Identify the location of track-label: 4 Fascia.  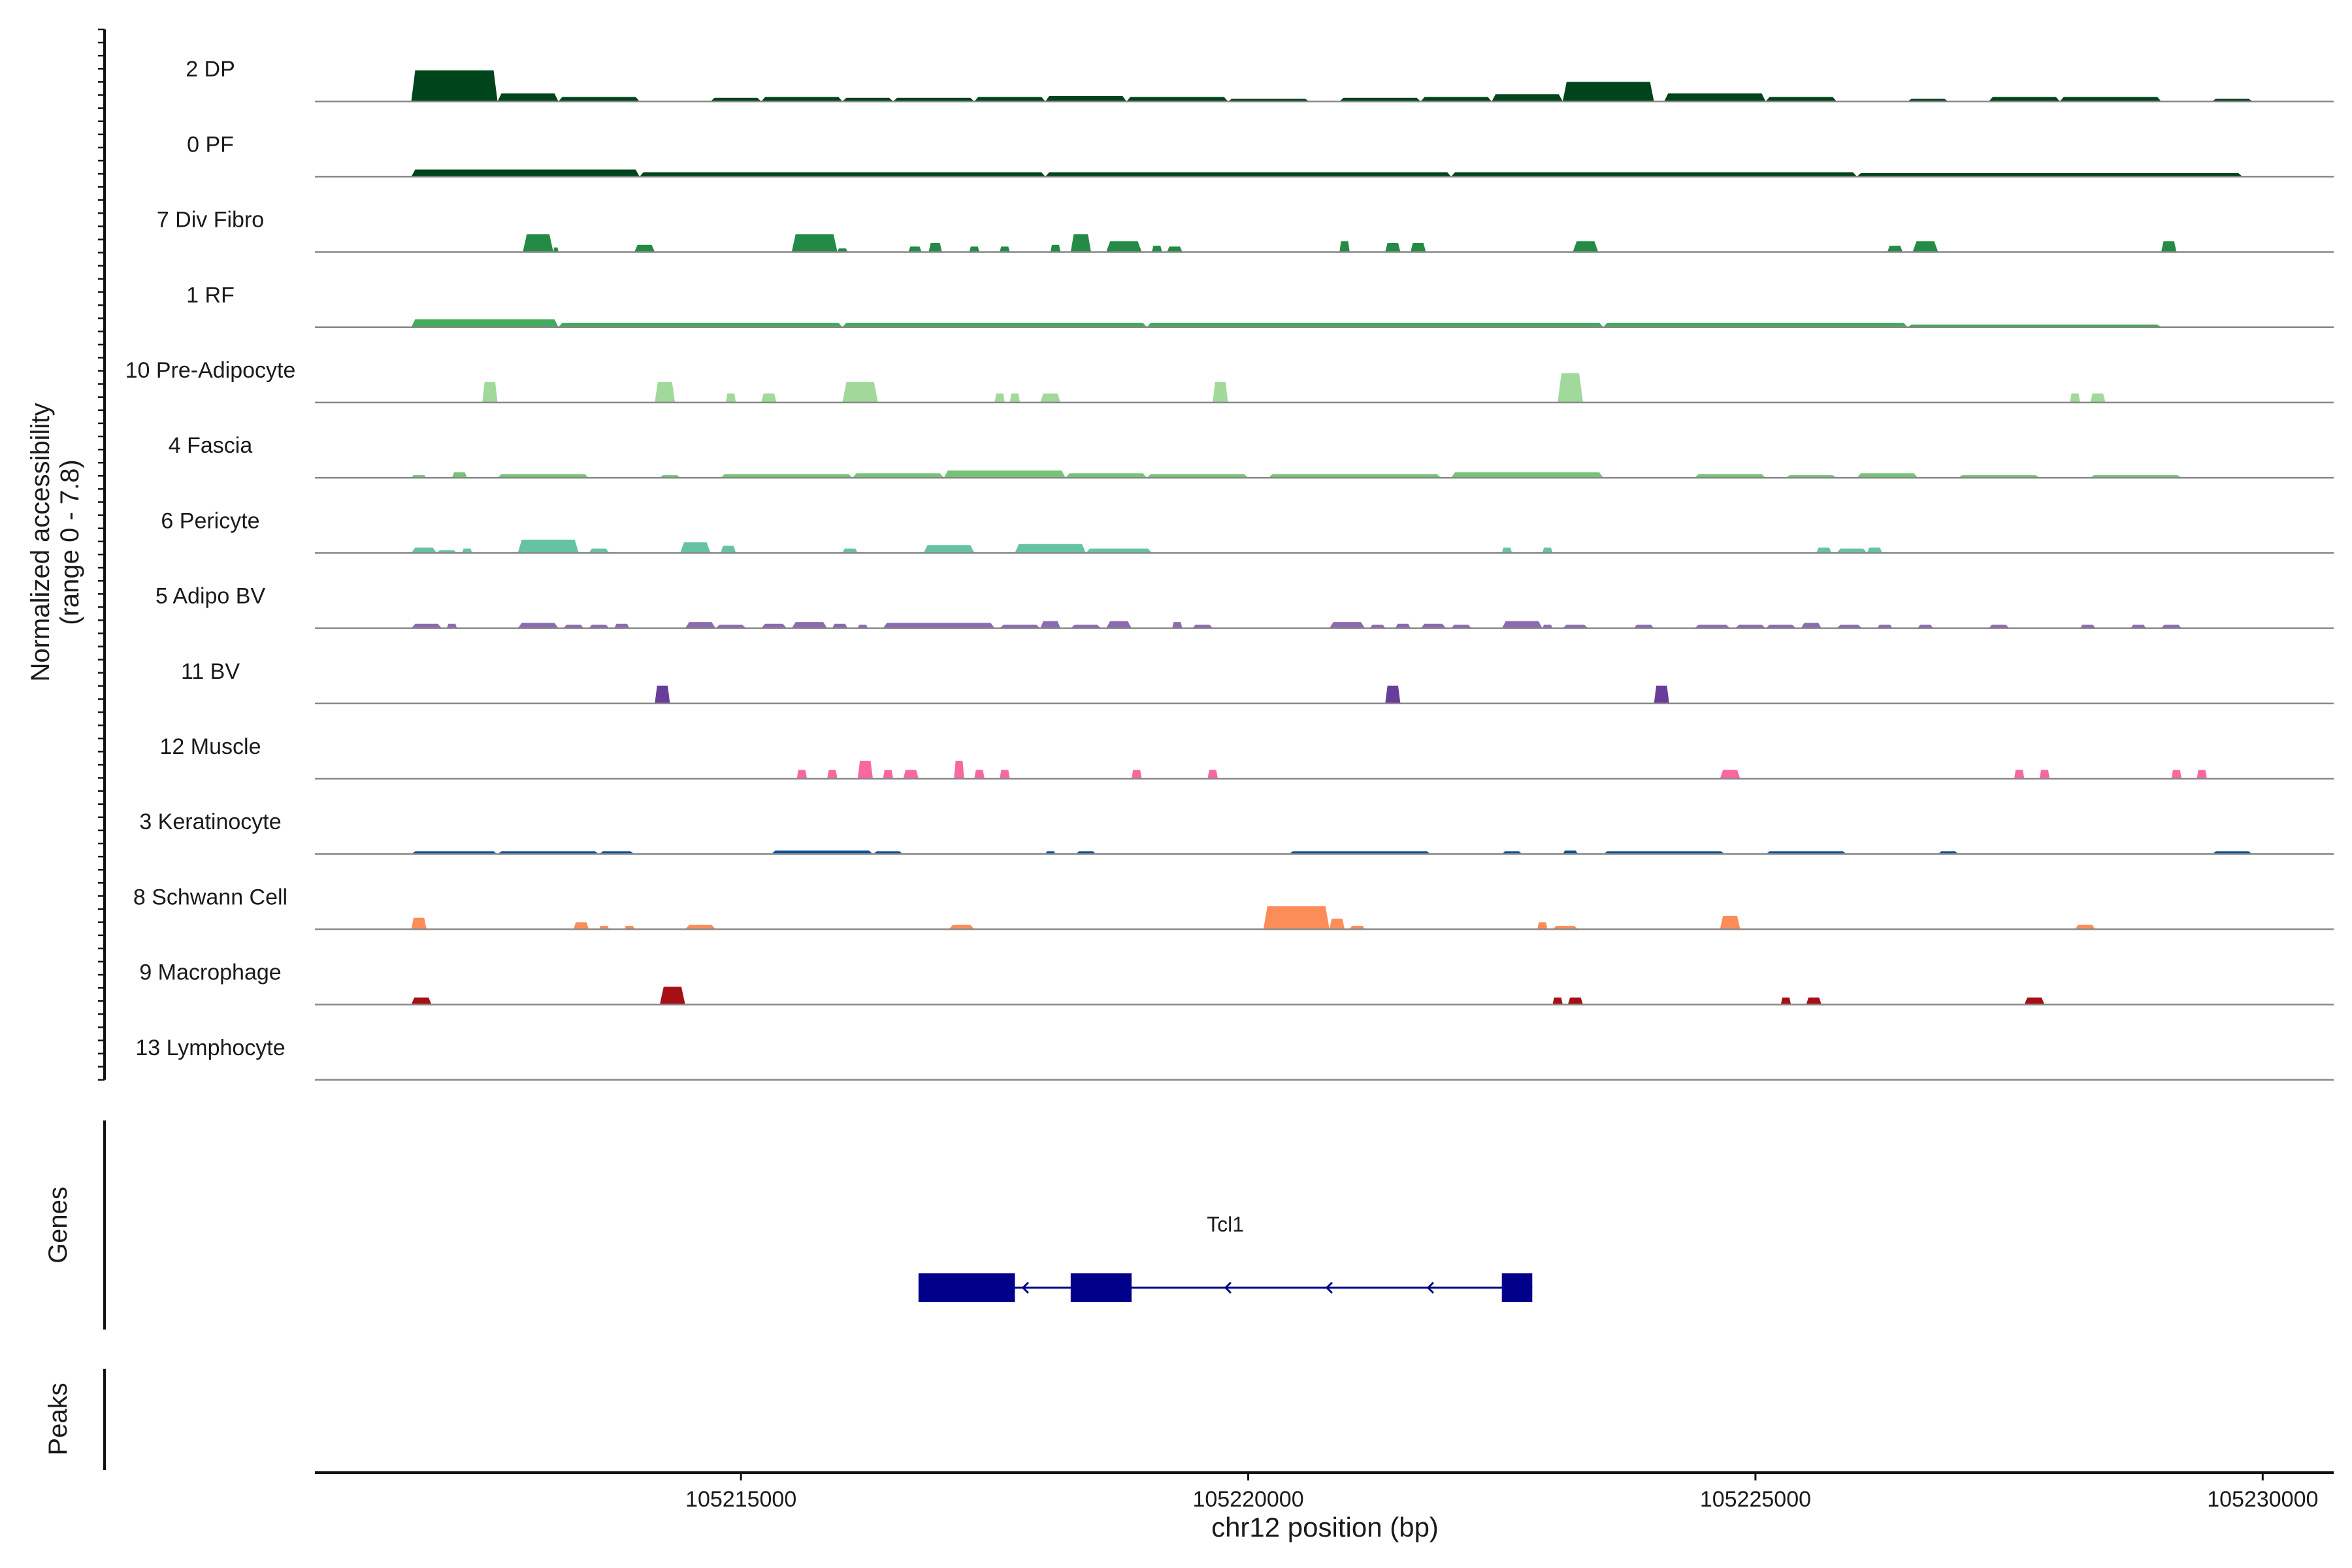
(211, 445).